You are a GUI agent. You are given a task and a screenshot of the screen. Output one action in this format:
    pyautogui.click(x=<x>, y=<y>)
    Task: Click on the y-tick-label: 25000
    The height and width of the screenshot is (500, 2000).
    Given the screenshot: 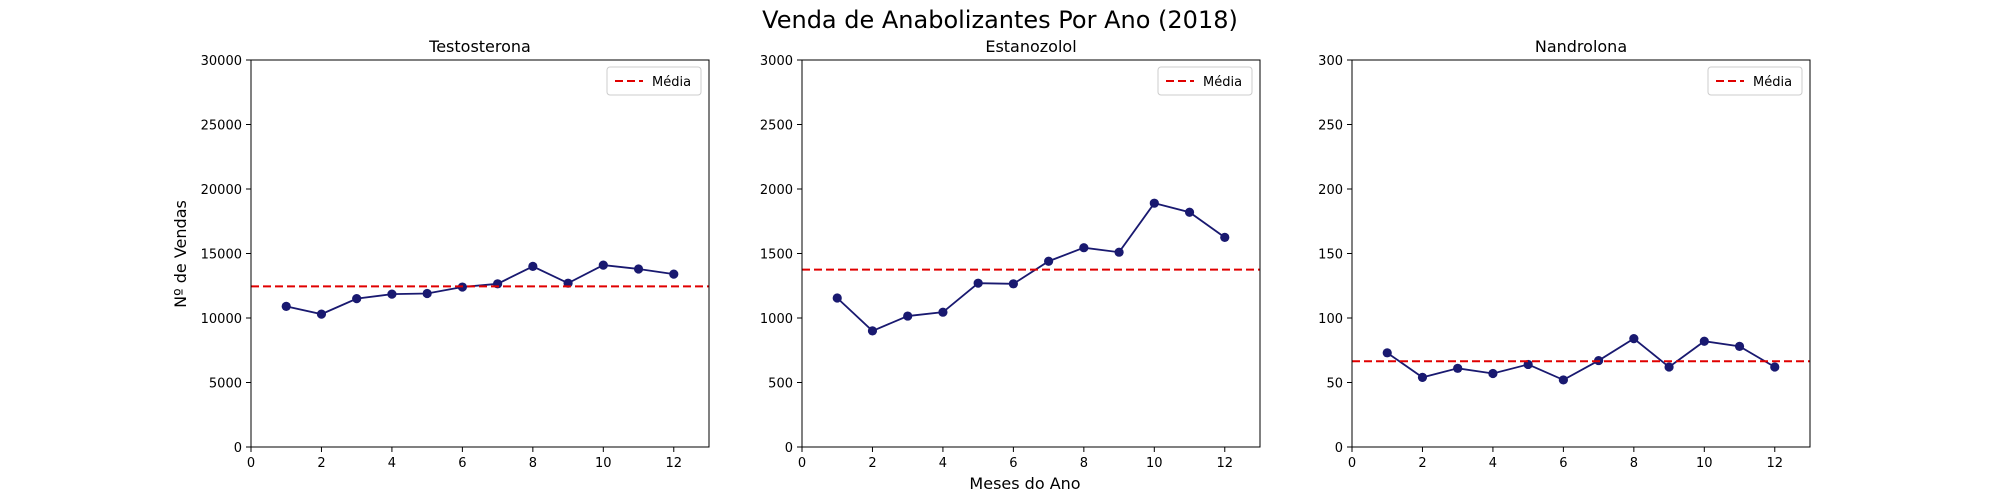 What is the action you would take?
    pyautogui.click(x=221, y=126)
    